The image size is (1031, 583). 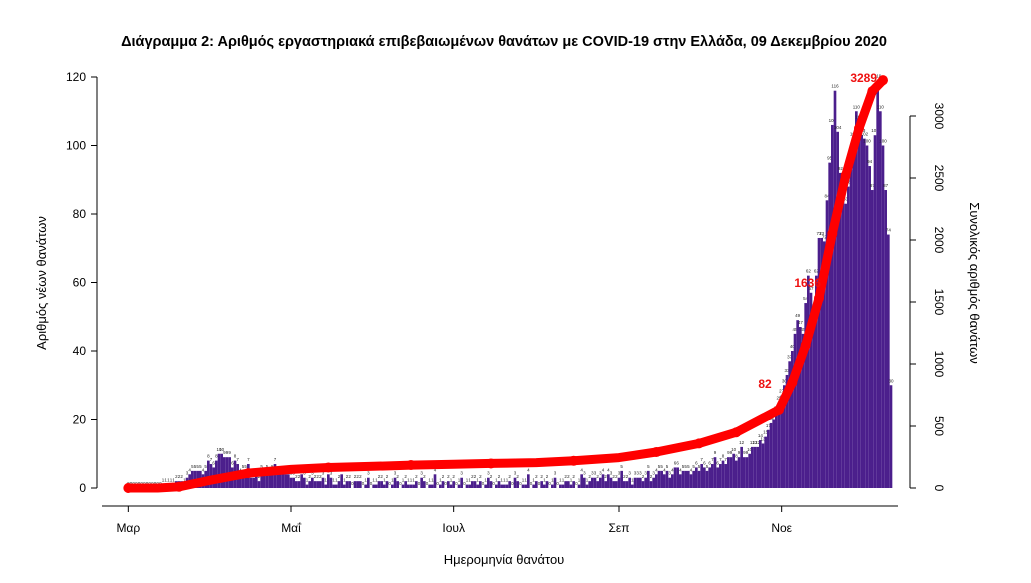 What do you see at coordinates (811, 288) in the screenshot?
I see `bar-data-label: 57` at bounding box center [811, 288].